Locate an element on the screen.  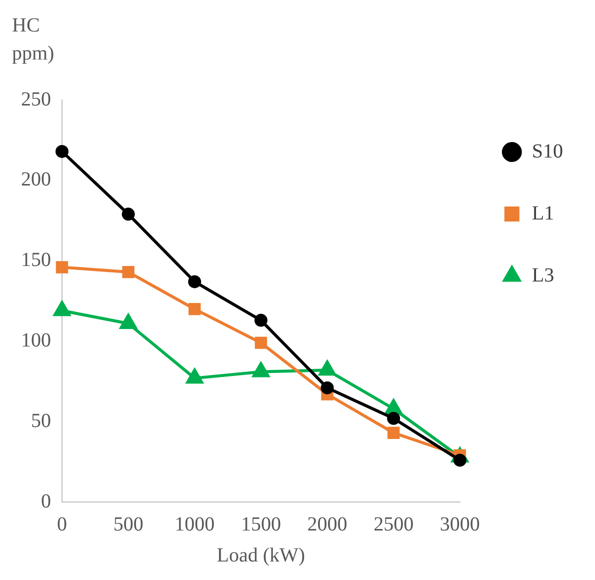
x-tick-label: 0 is located at coordinates (62, 524).